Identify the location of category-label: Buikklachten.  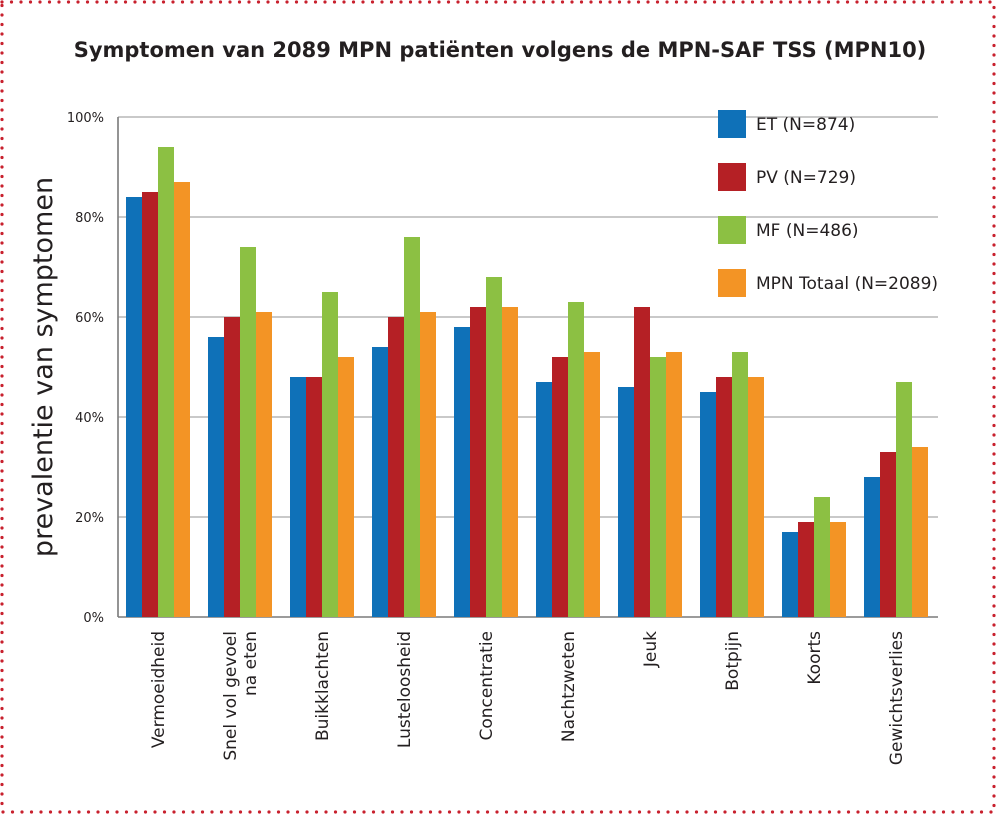
(323, 686).